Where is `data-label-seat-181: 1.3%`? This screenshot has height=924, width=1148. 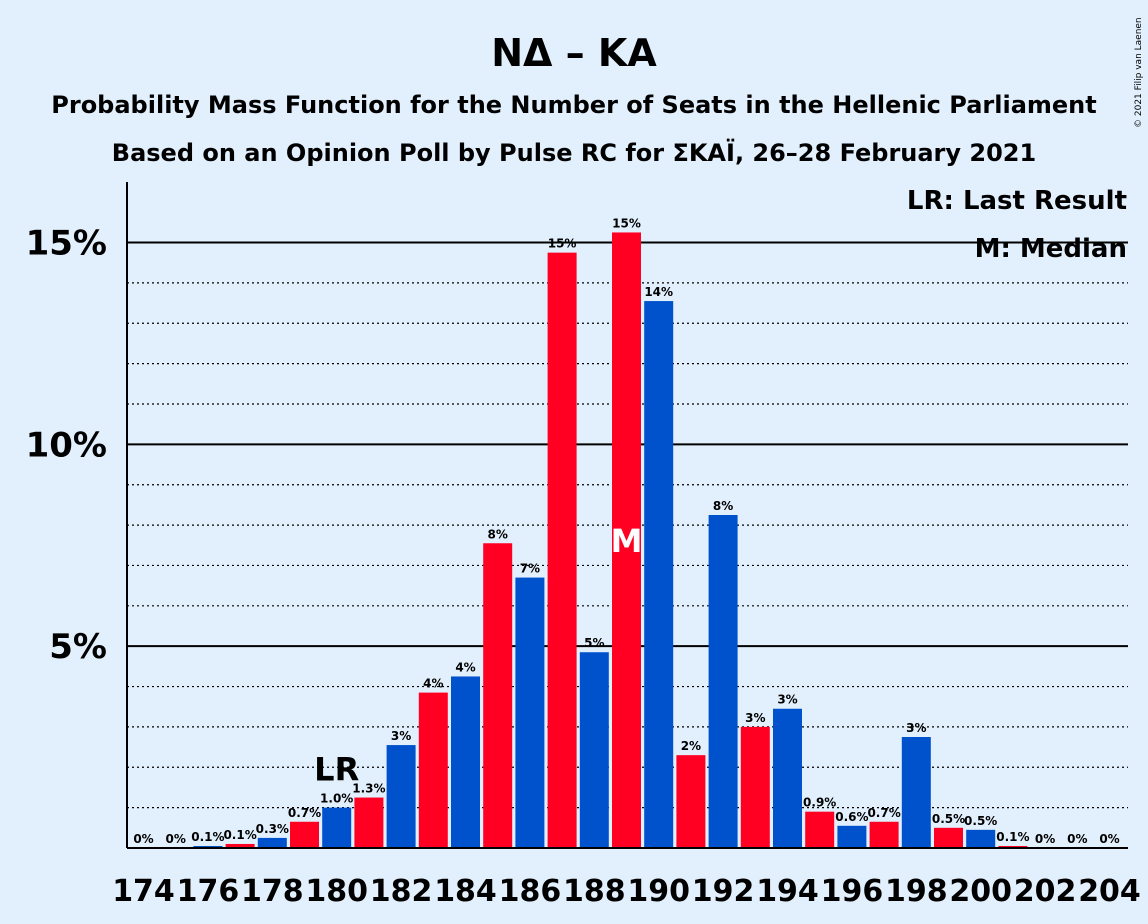
data-label-seat-181: 1.3% is located at coordinates (368, 789).